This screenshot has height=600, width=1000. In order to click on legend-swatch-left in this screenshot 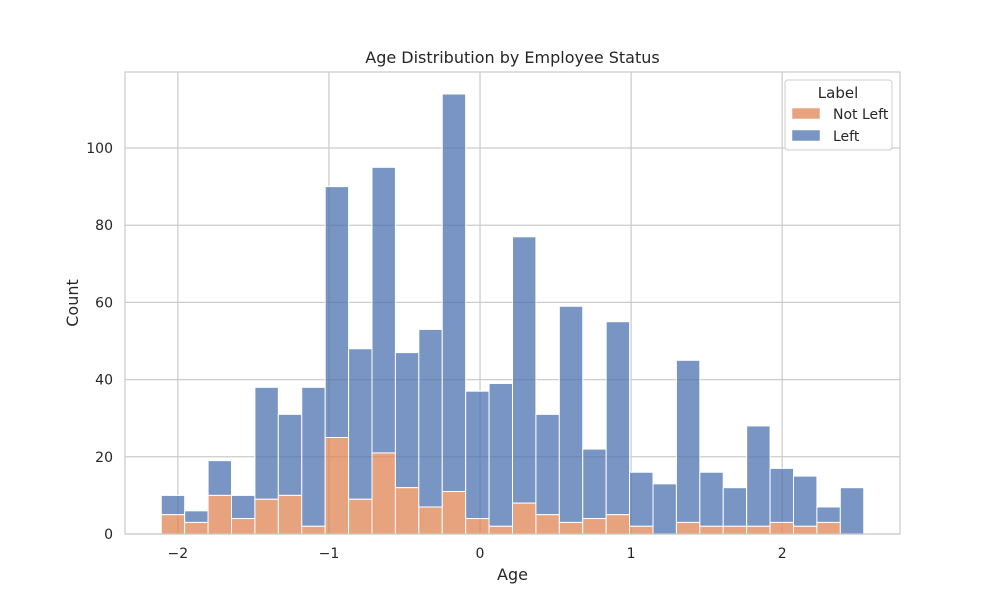, I will do `click(806, 135)`.